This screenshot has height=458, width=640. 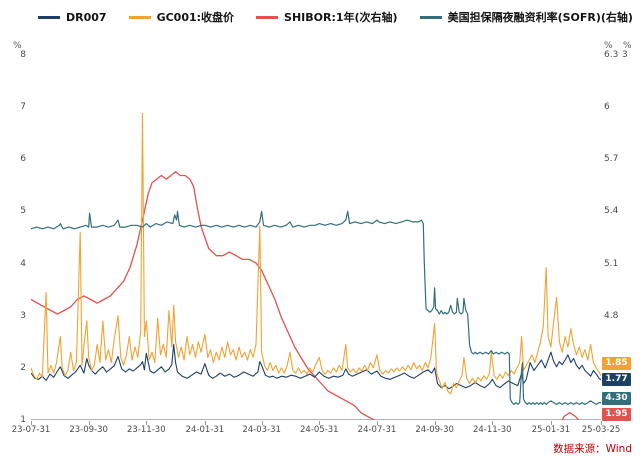 What do you see at coordinates (616, 380) in the screenshot?
I see `last-value-callout-dr007: 1.77` at bounding box center [616, 380].